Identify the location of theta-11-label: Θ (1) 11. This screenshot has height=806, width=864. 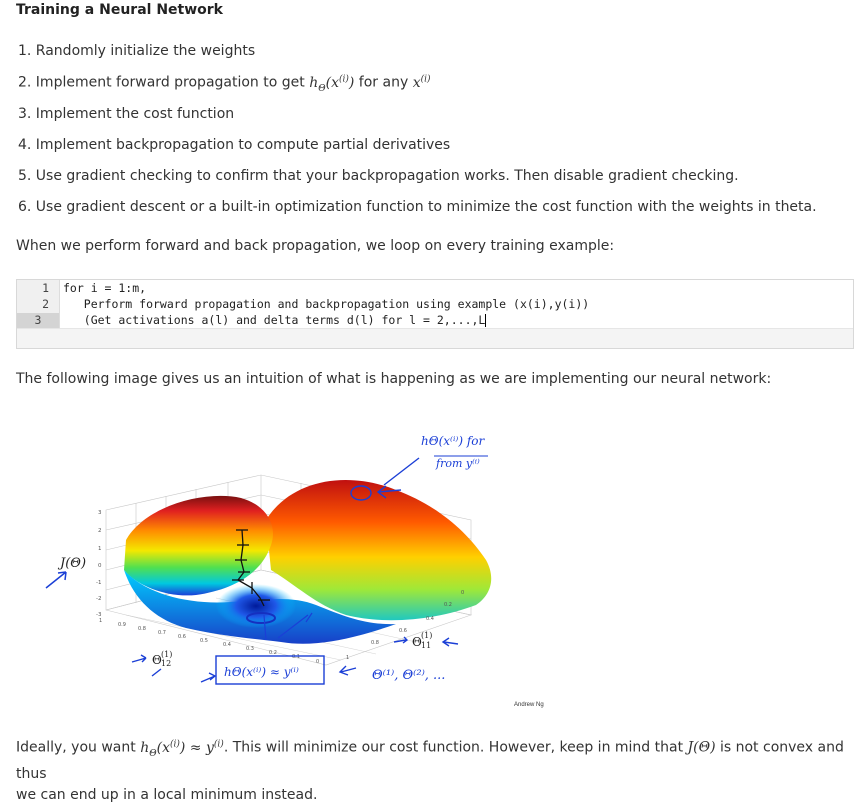
(422, 640).